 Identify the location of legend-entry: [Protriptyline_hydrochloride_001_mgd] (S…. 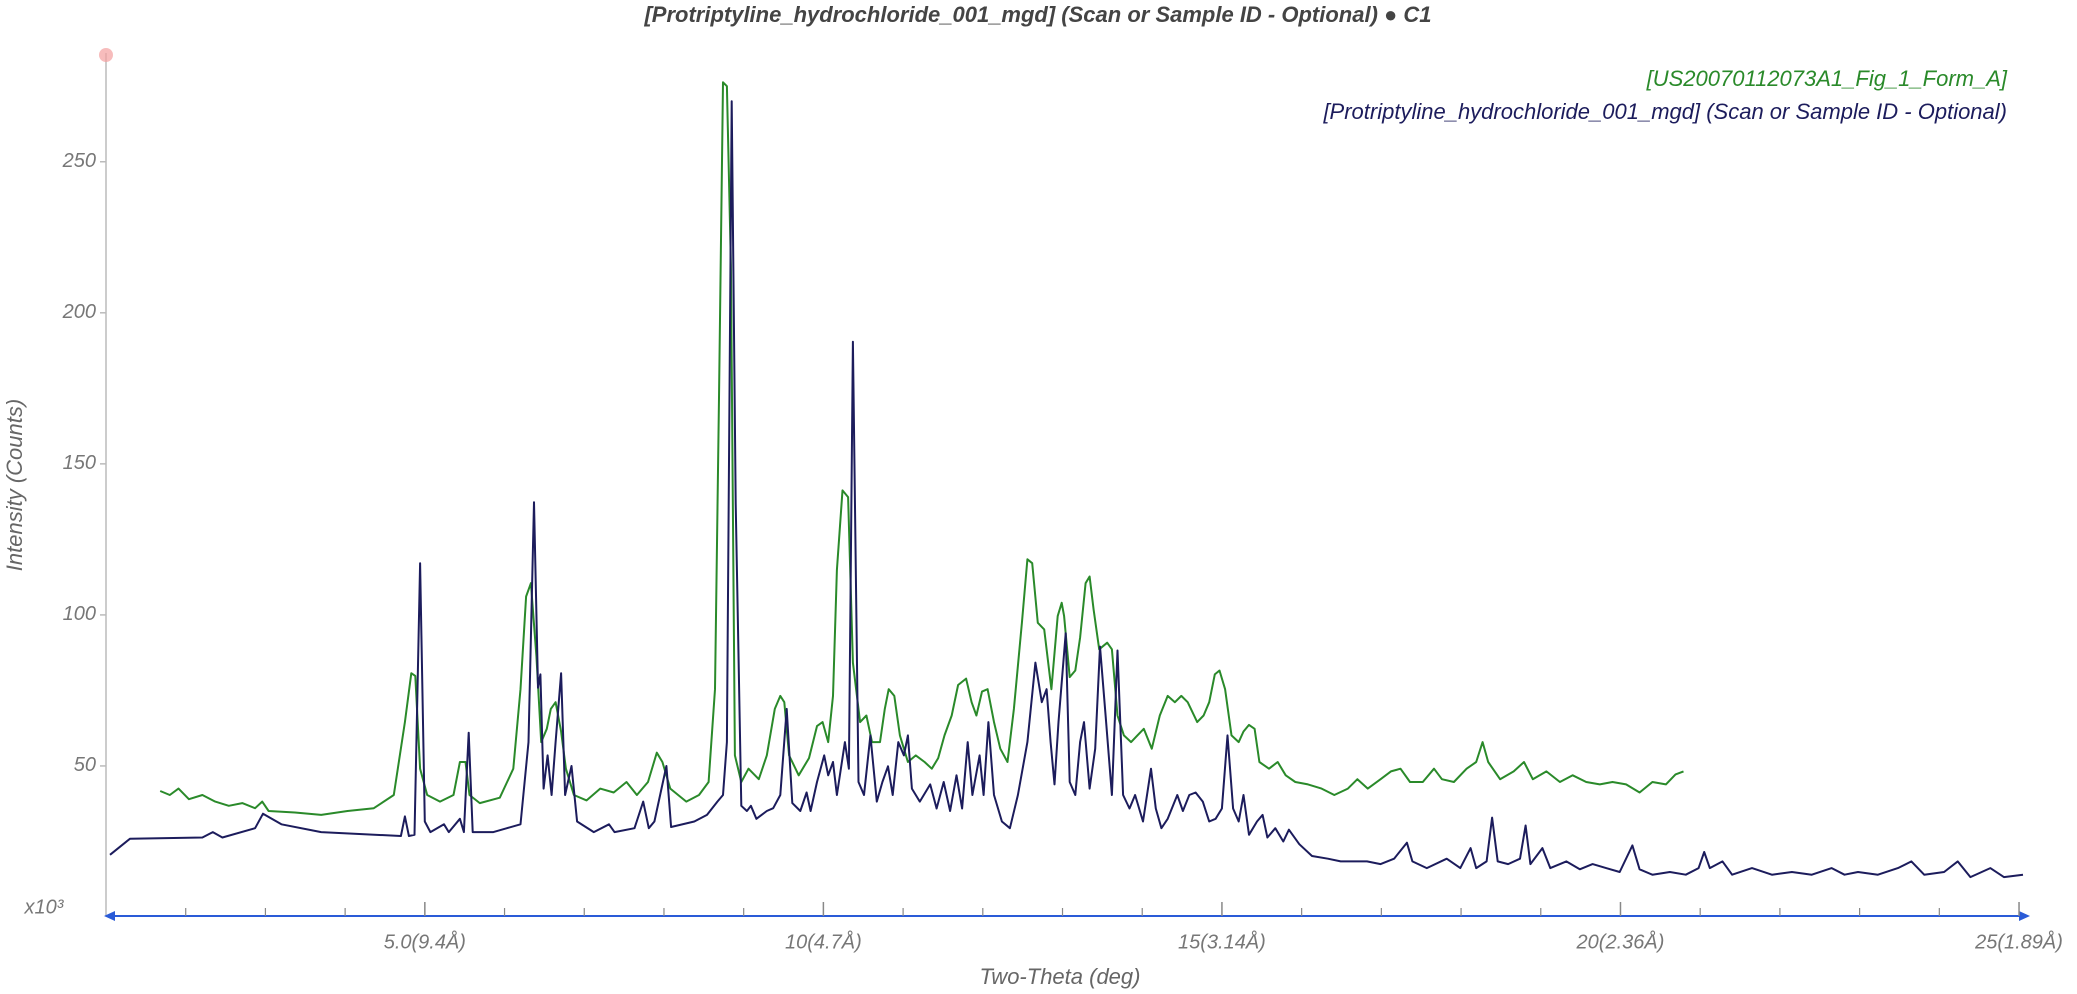
(1664, 111).